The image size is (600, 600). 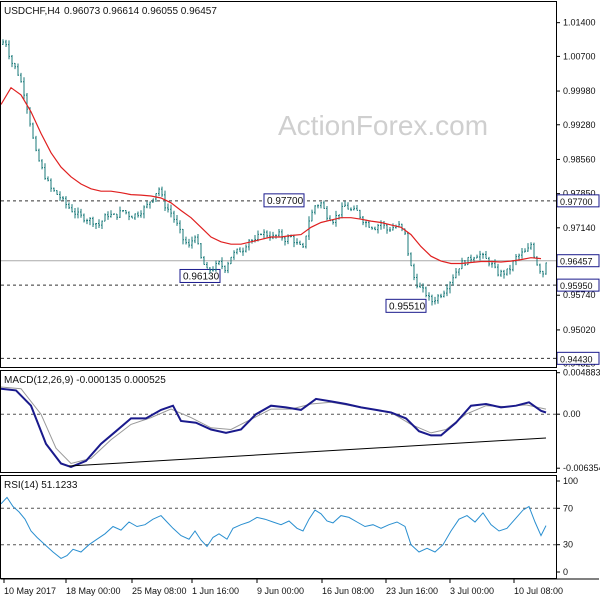 What do you see at coordinates (565, 572) in the screenshot?
I see `rsi-tick-label: 0` at bounding box center [565, 572].